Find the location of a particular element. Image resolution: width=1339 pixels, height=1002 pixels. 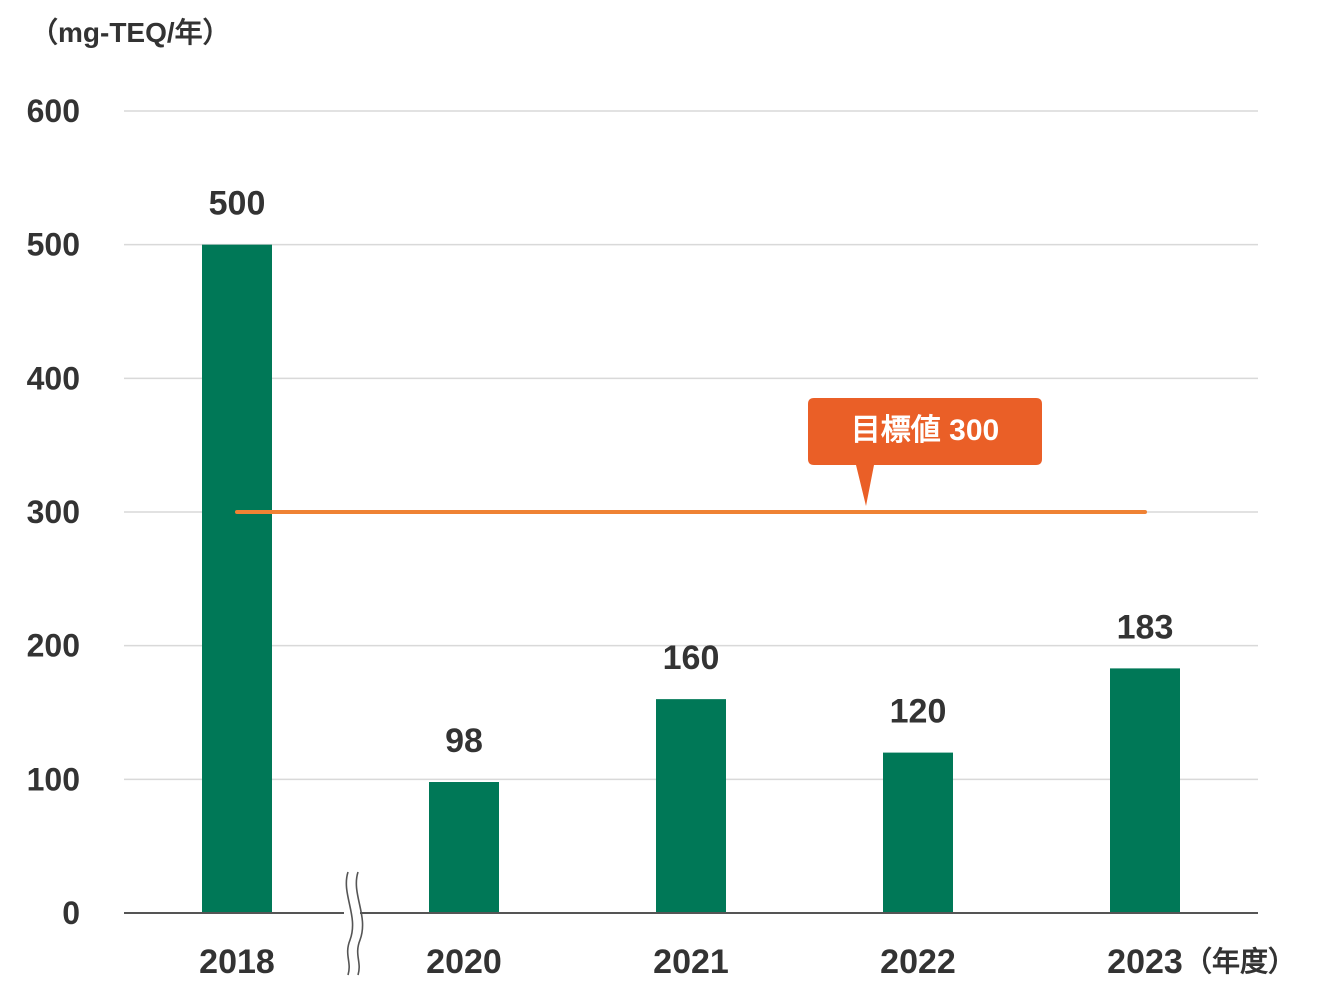

target-label: 目標値 300 is located at coordinates (925, 430).